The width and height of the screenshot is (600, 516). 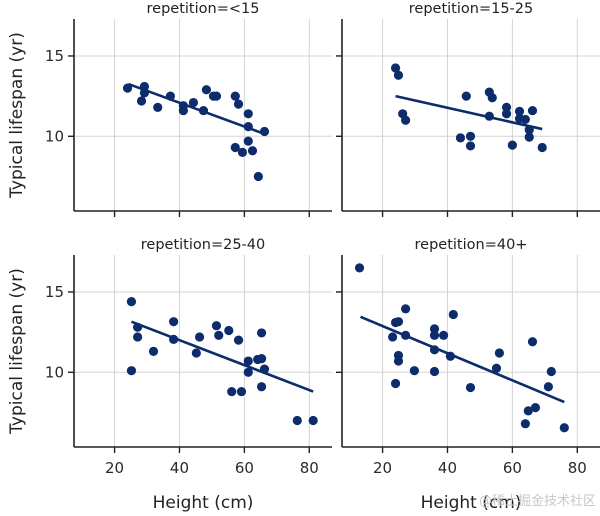 I want to click on y-axis-title-top: Typical lifespan (yr), so click(x=17, y=115).